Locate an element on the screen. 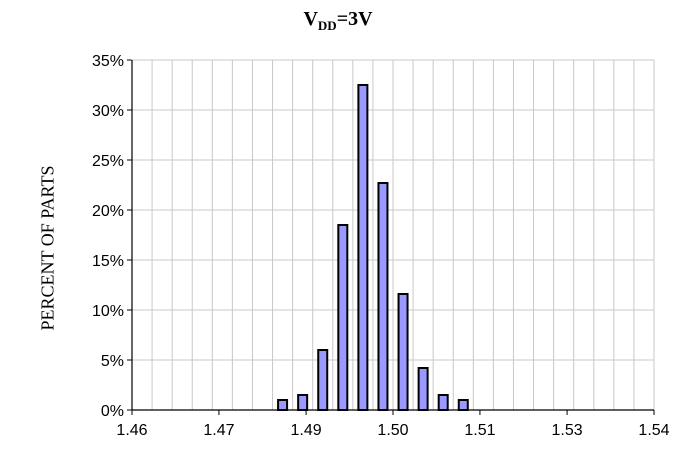 Image resolution: width=676 pixels, height=455 pixels. y-tick-label: 0% is located at coordinates (112, 411).